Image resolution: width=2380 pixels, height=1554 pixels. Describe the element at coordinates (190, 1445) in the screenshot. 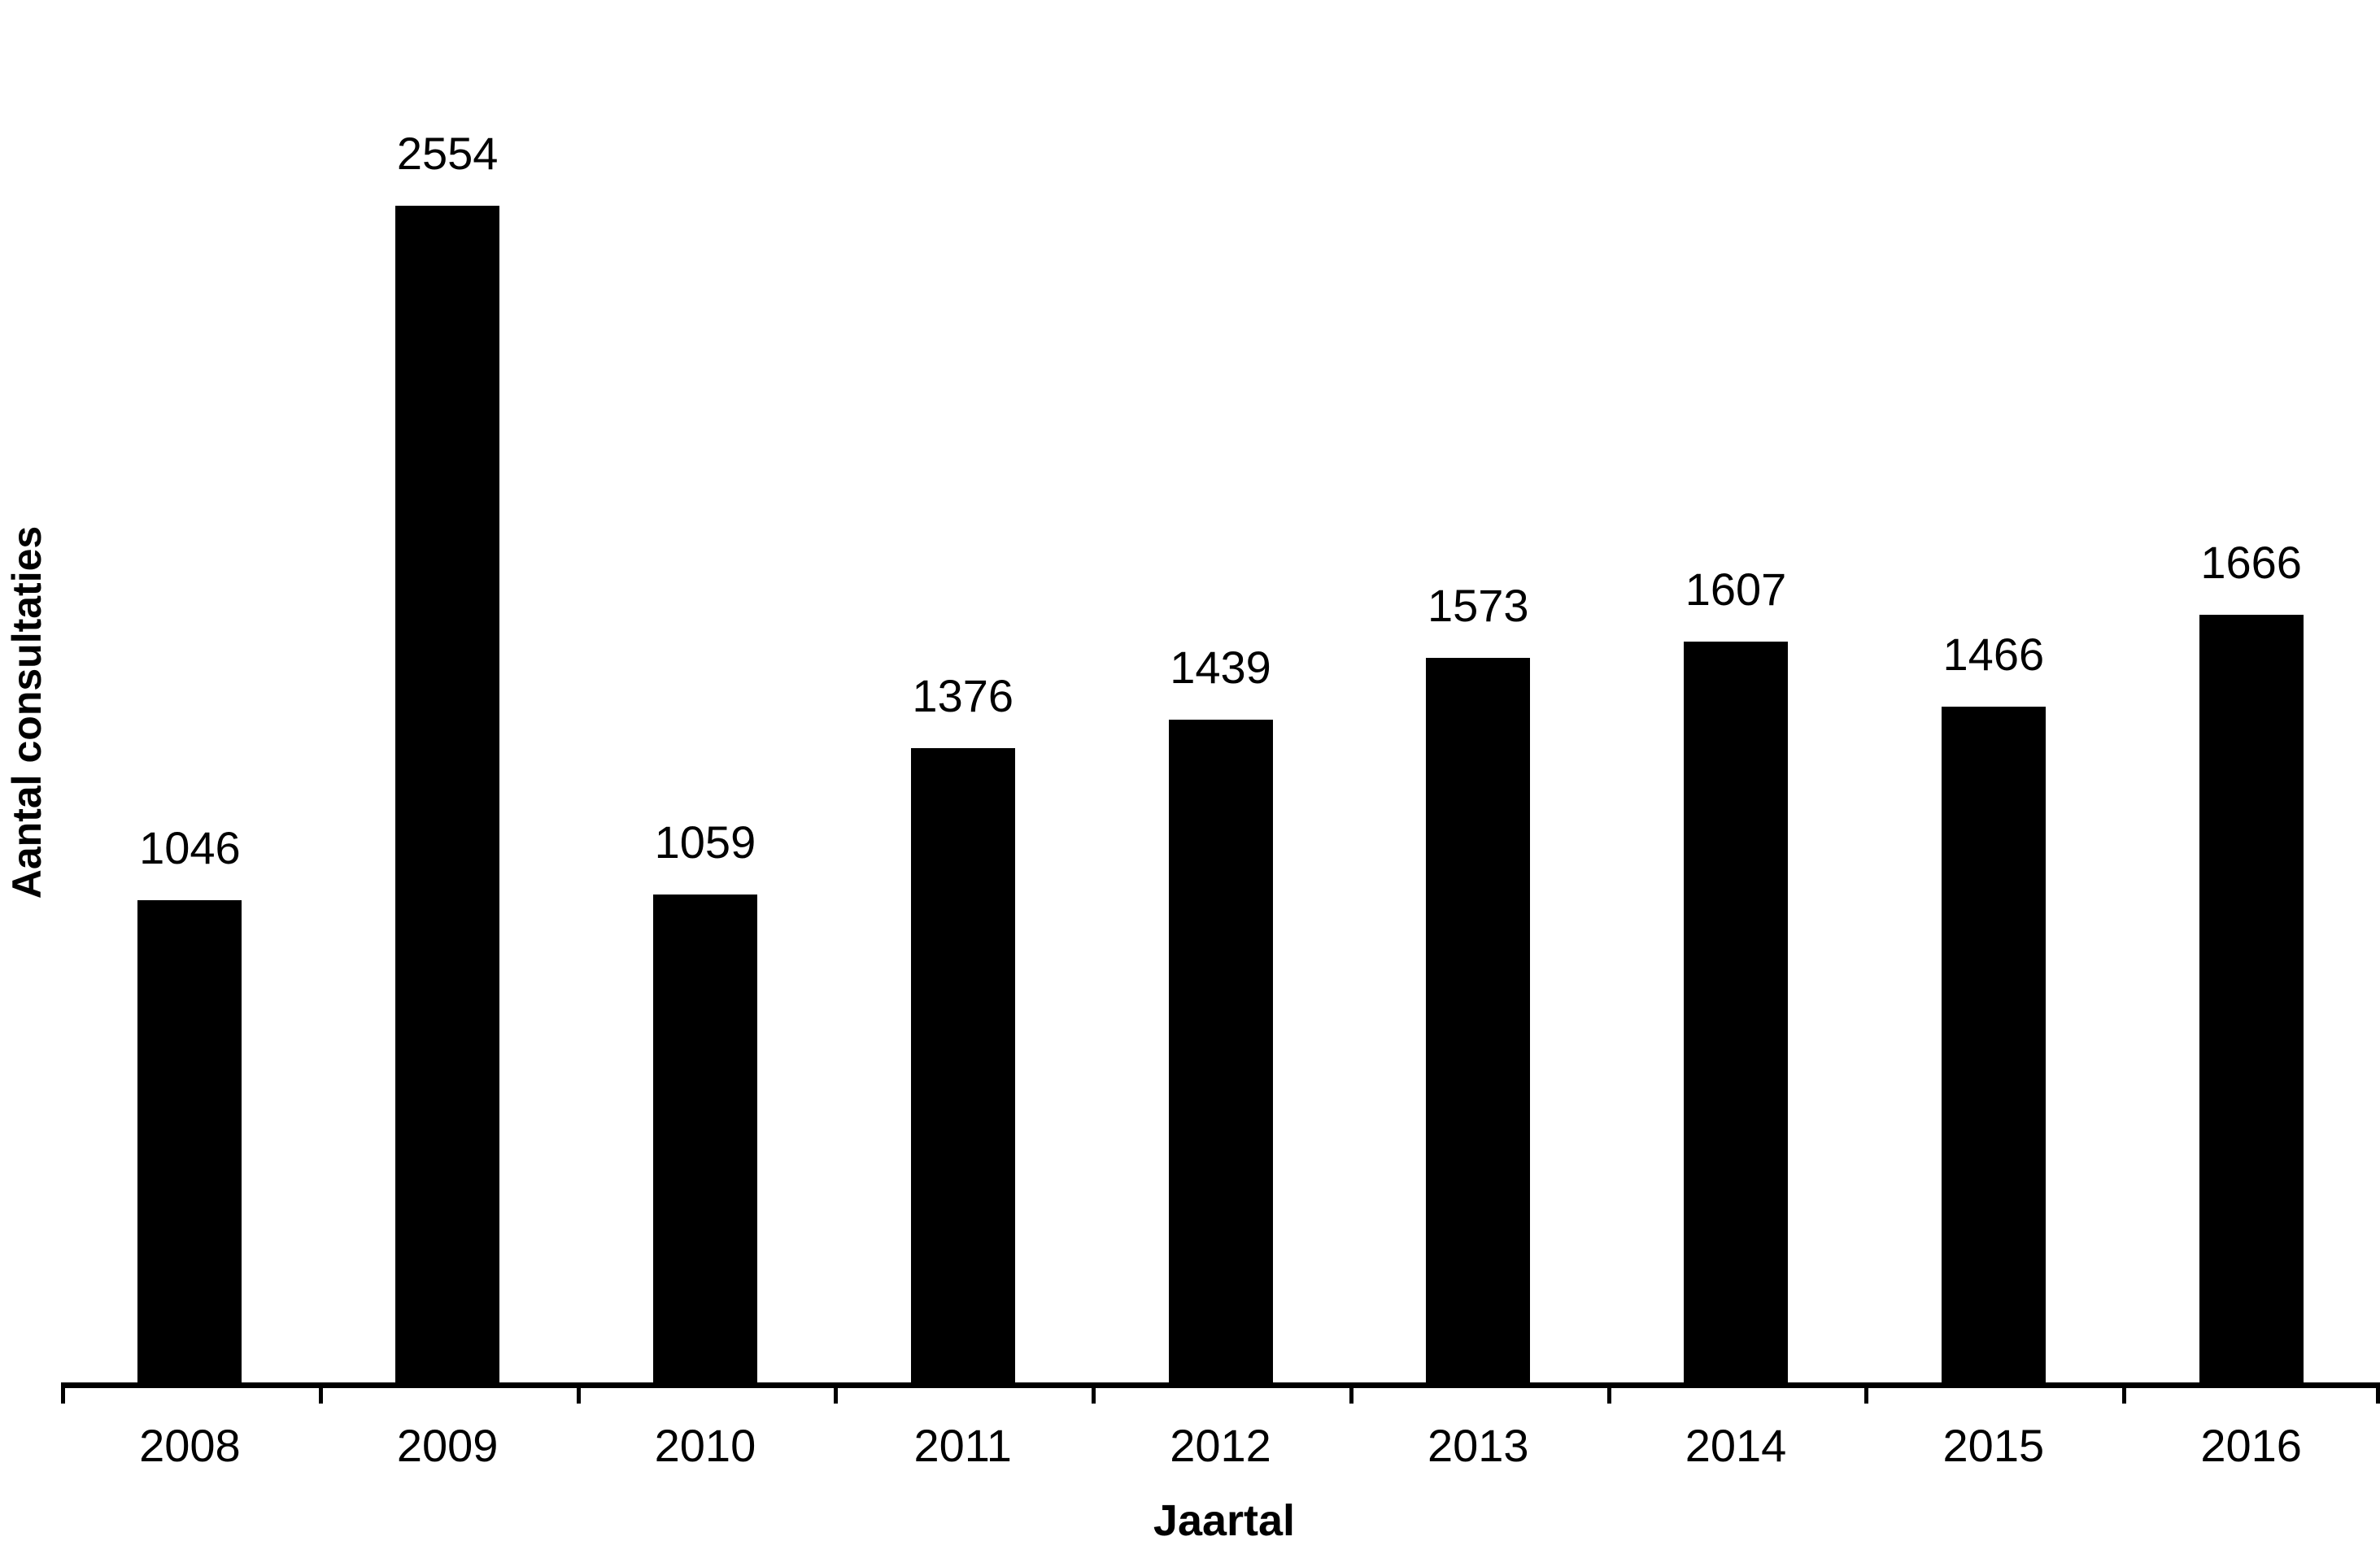

I see `x-tick-label: 2008` at that location.